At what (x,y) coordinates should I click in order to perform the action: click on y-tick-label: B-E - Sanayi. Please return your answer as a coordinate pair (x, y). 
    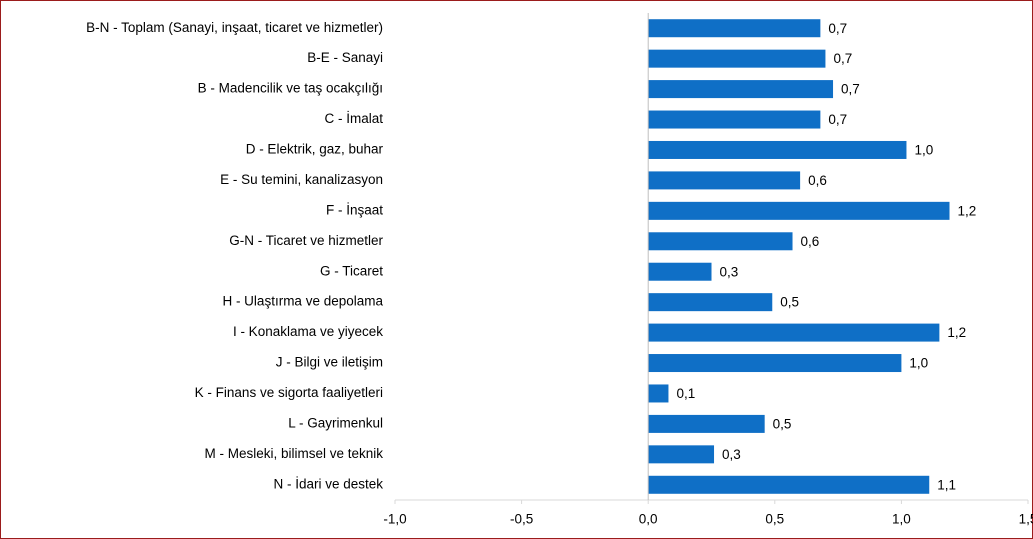
    Looking at the image, I should click on (345, 57).